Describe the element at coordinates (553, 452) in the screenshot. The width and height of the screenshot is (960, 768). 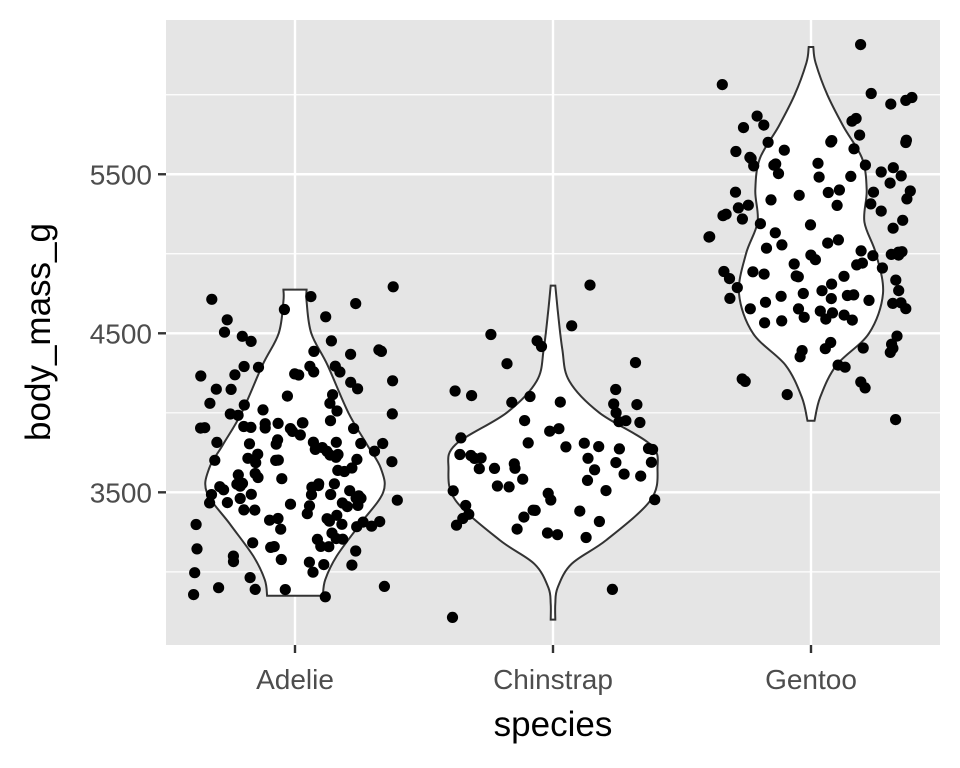
I see `violin-chinstrap` at that location.